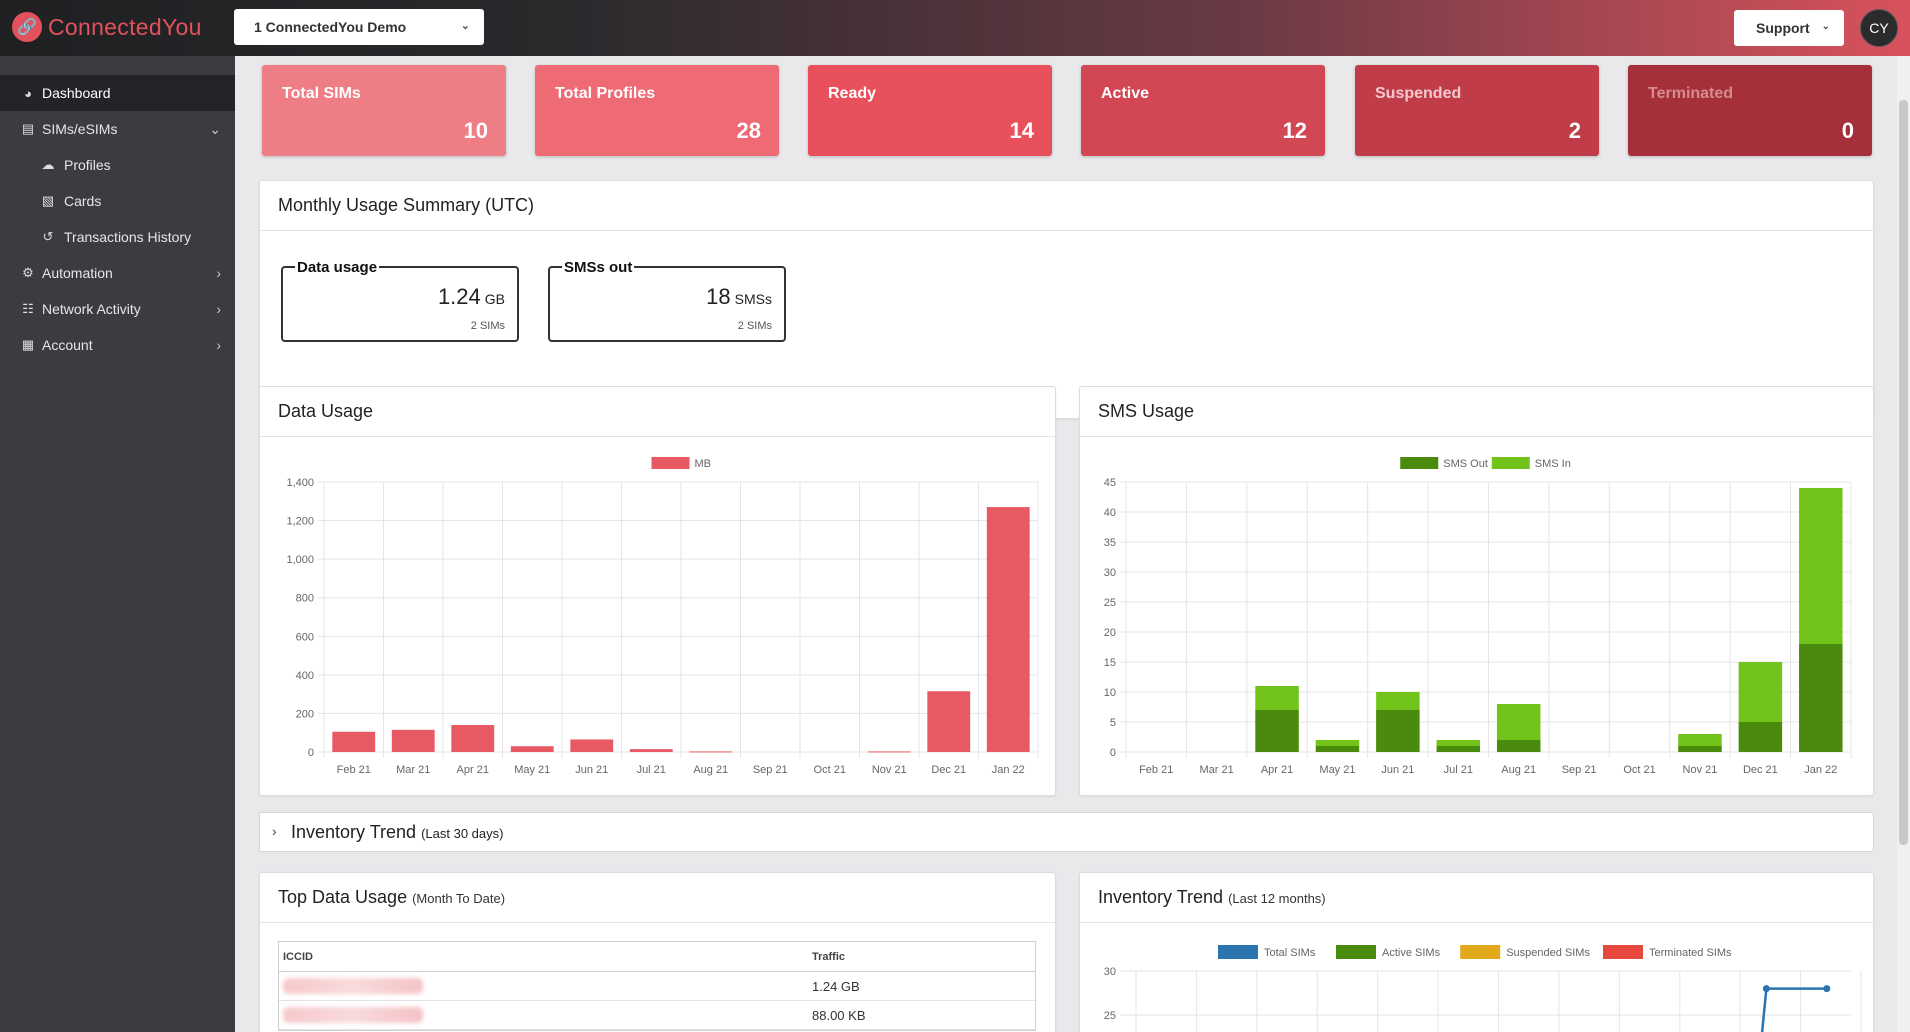 This screenshot has height=1032, width=1910. Describe the element at coordinates (300, 522) in the screenshot. I see `y-tick-label: 1,200` at that location.